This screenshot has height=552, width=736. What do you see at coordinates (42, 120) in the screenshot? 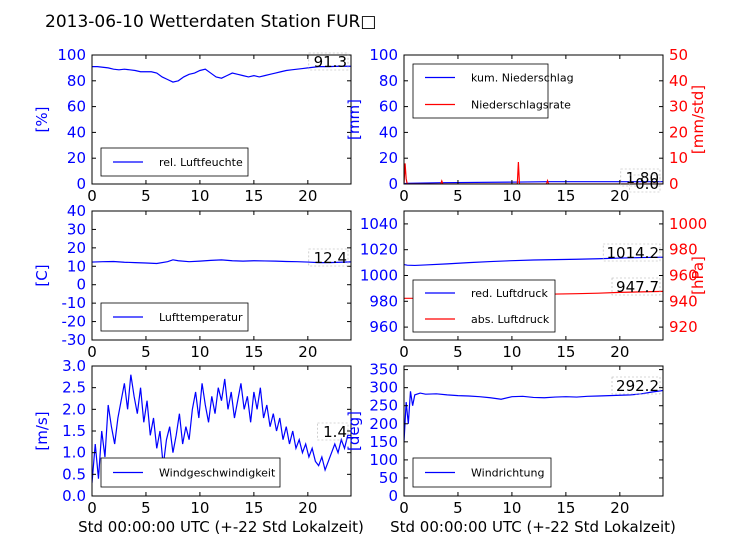
I see `y-axis-label: [%]` at bounding box center [42, 120].